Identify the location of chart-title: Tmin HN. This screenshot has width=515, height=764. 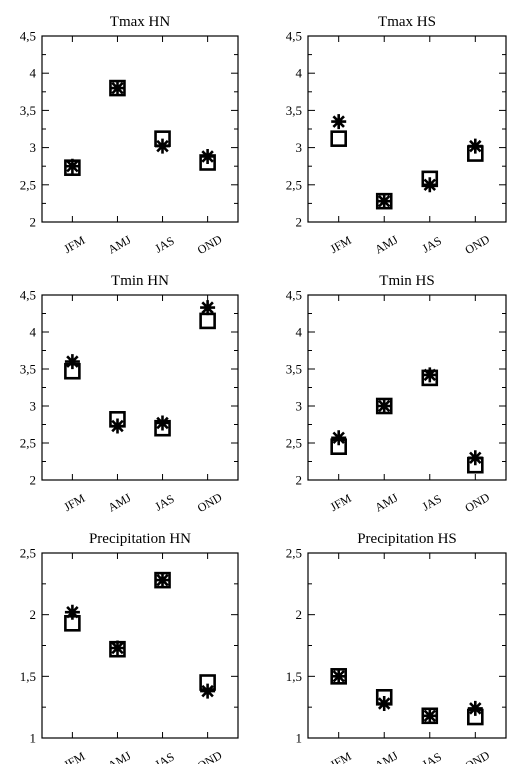
(140, 281).